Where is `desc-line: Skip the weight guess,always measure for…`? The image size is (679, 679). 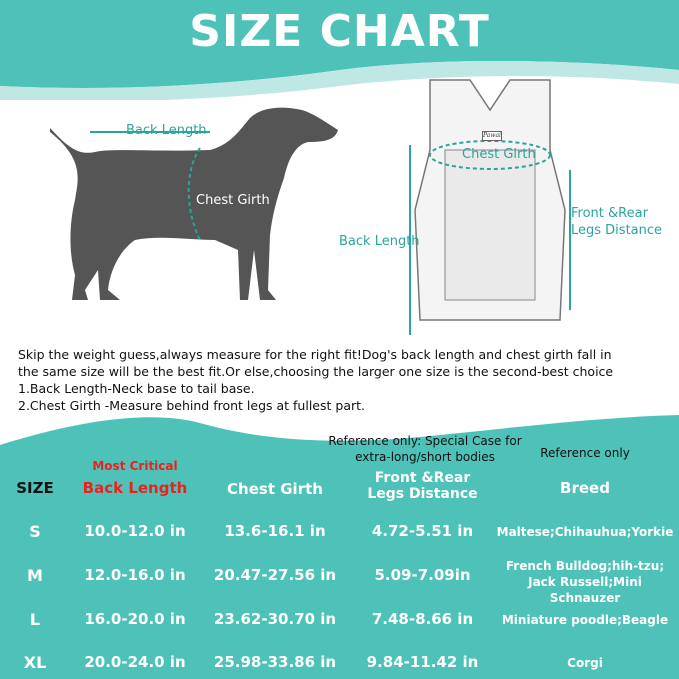
desc-line: Skip the weight guess,always measure for… is located at coordinates (315, 354).